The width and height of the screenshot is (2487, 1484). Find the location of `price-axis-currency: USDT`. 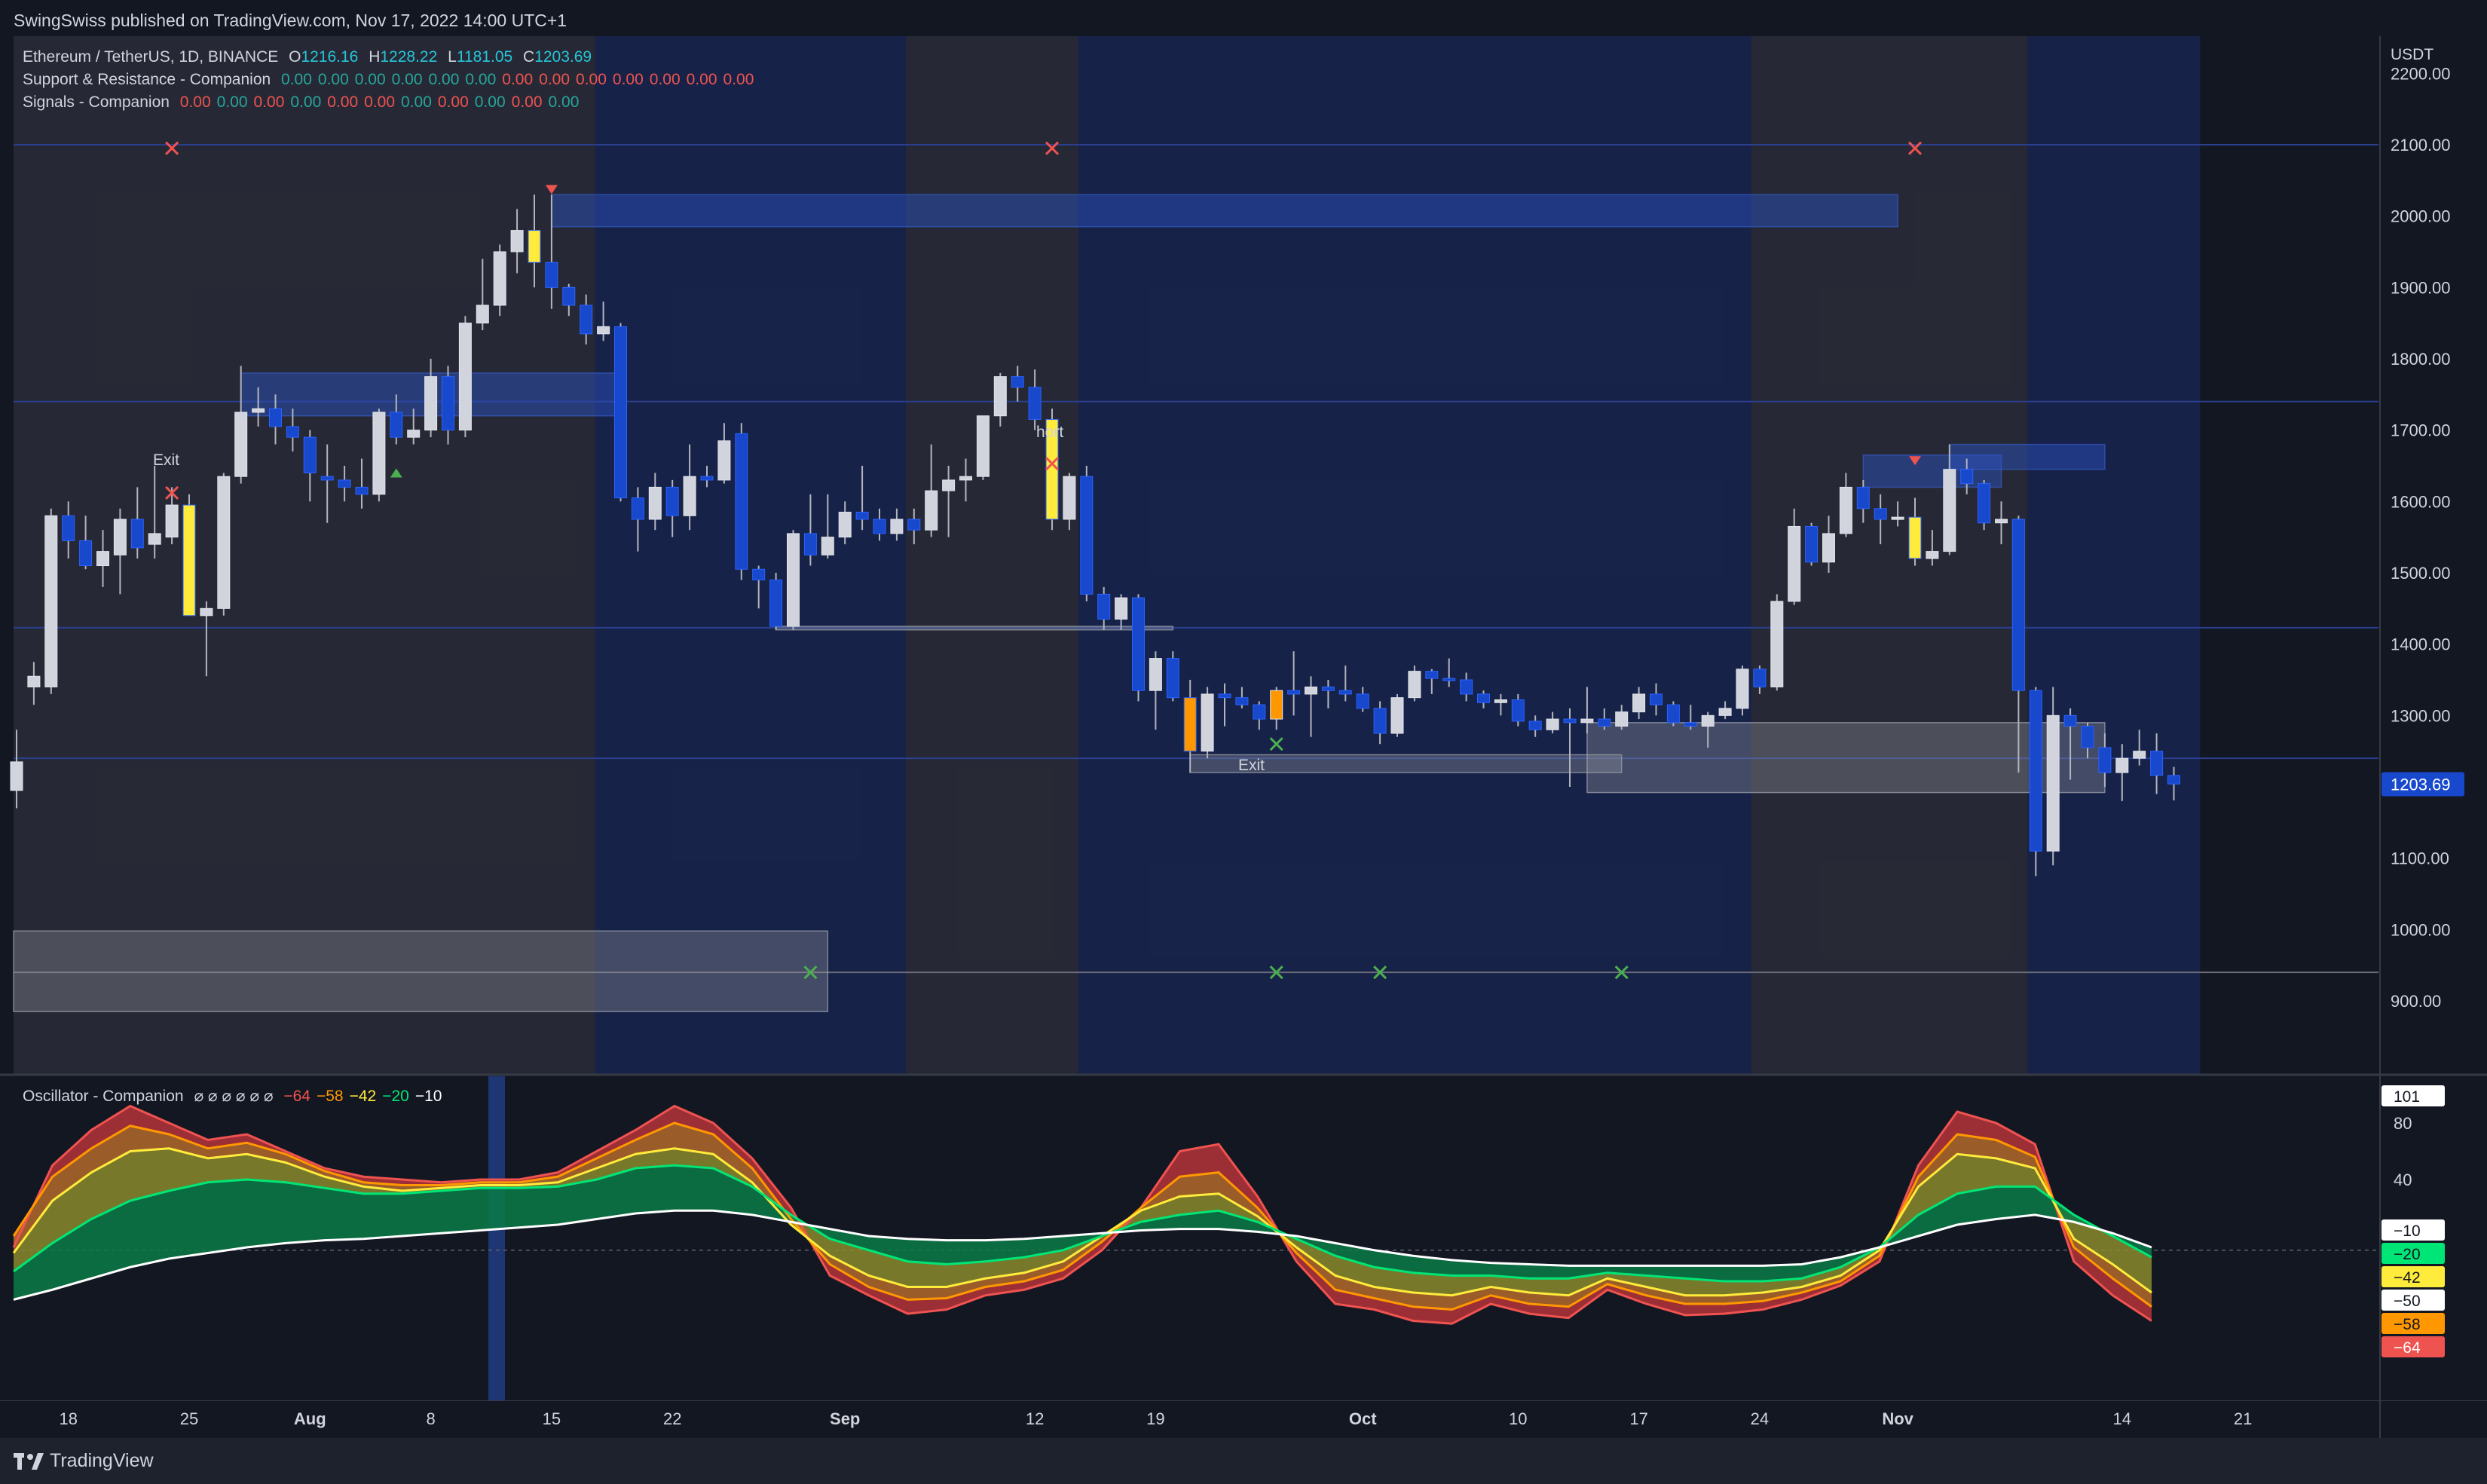

price-axis-currency: USDT is located at coordinates (2412, 54).